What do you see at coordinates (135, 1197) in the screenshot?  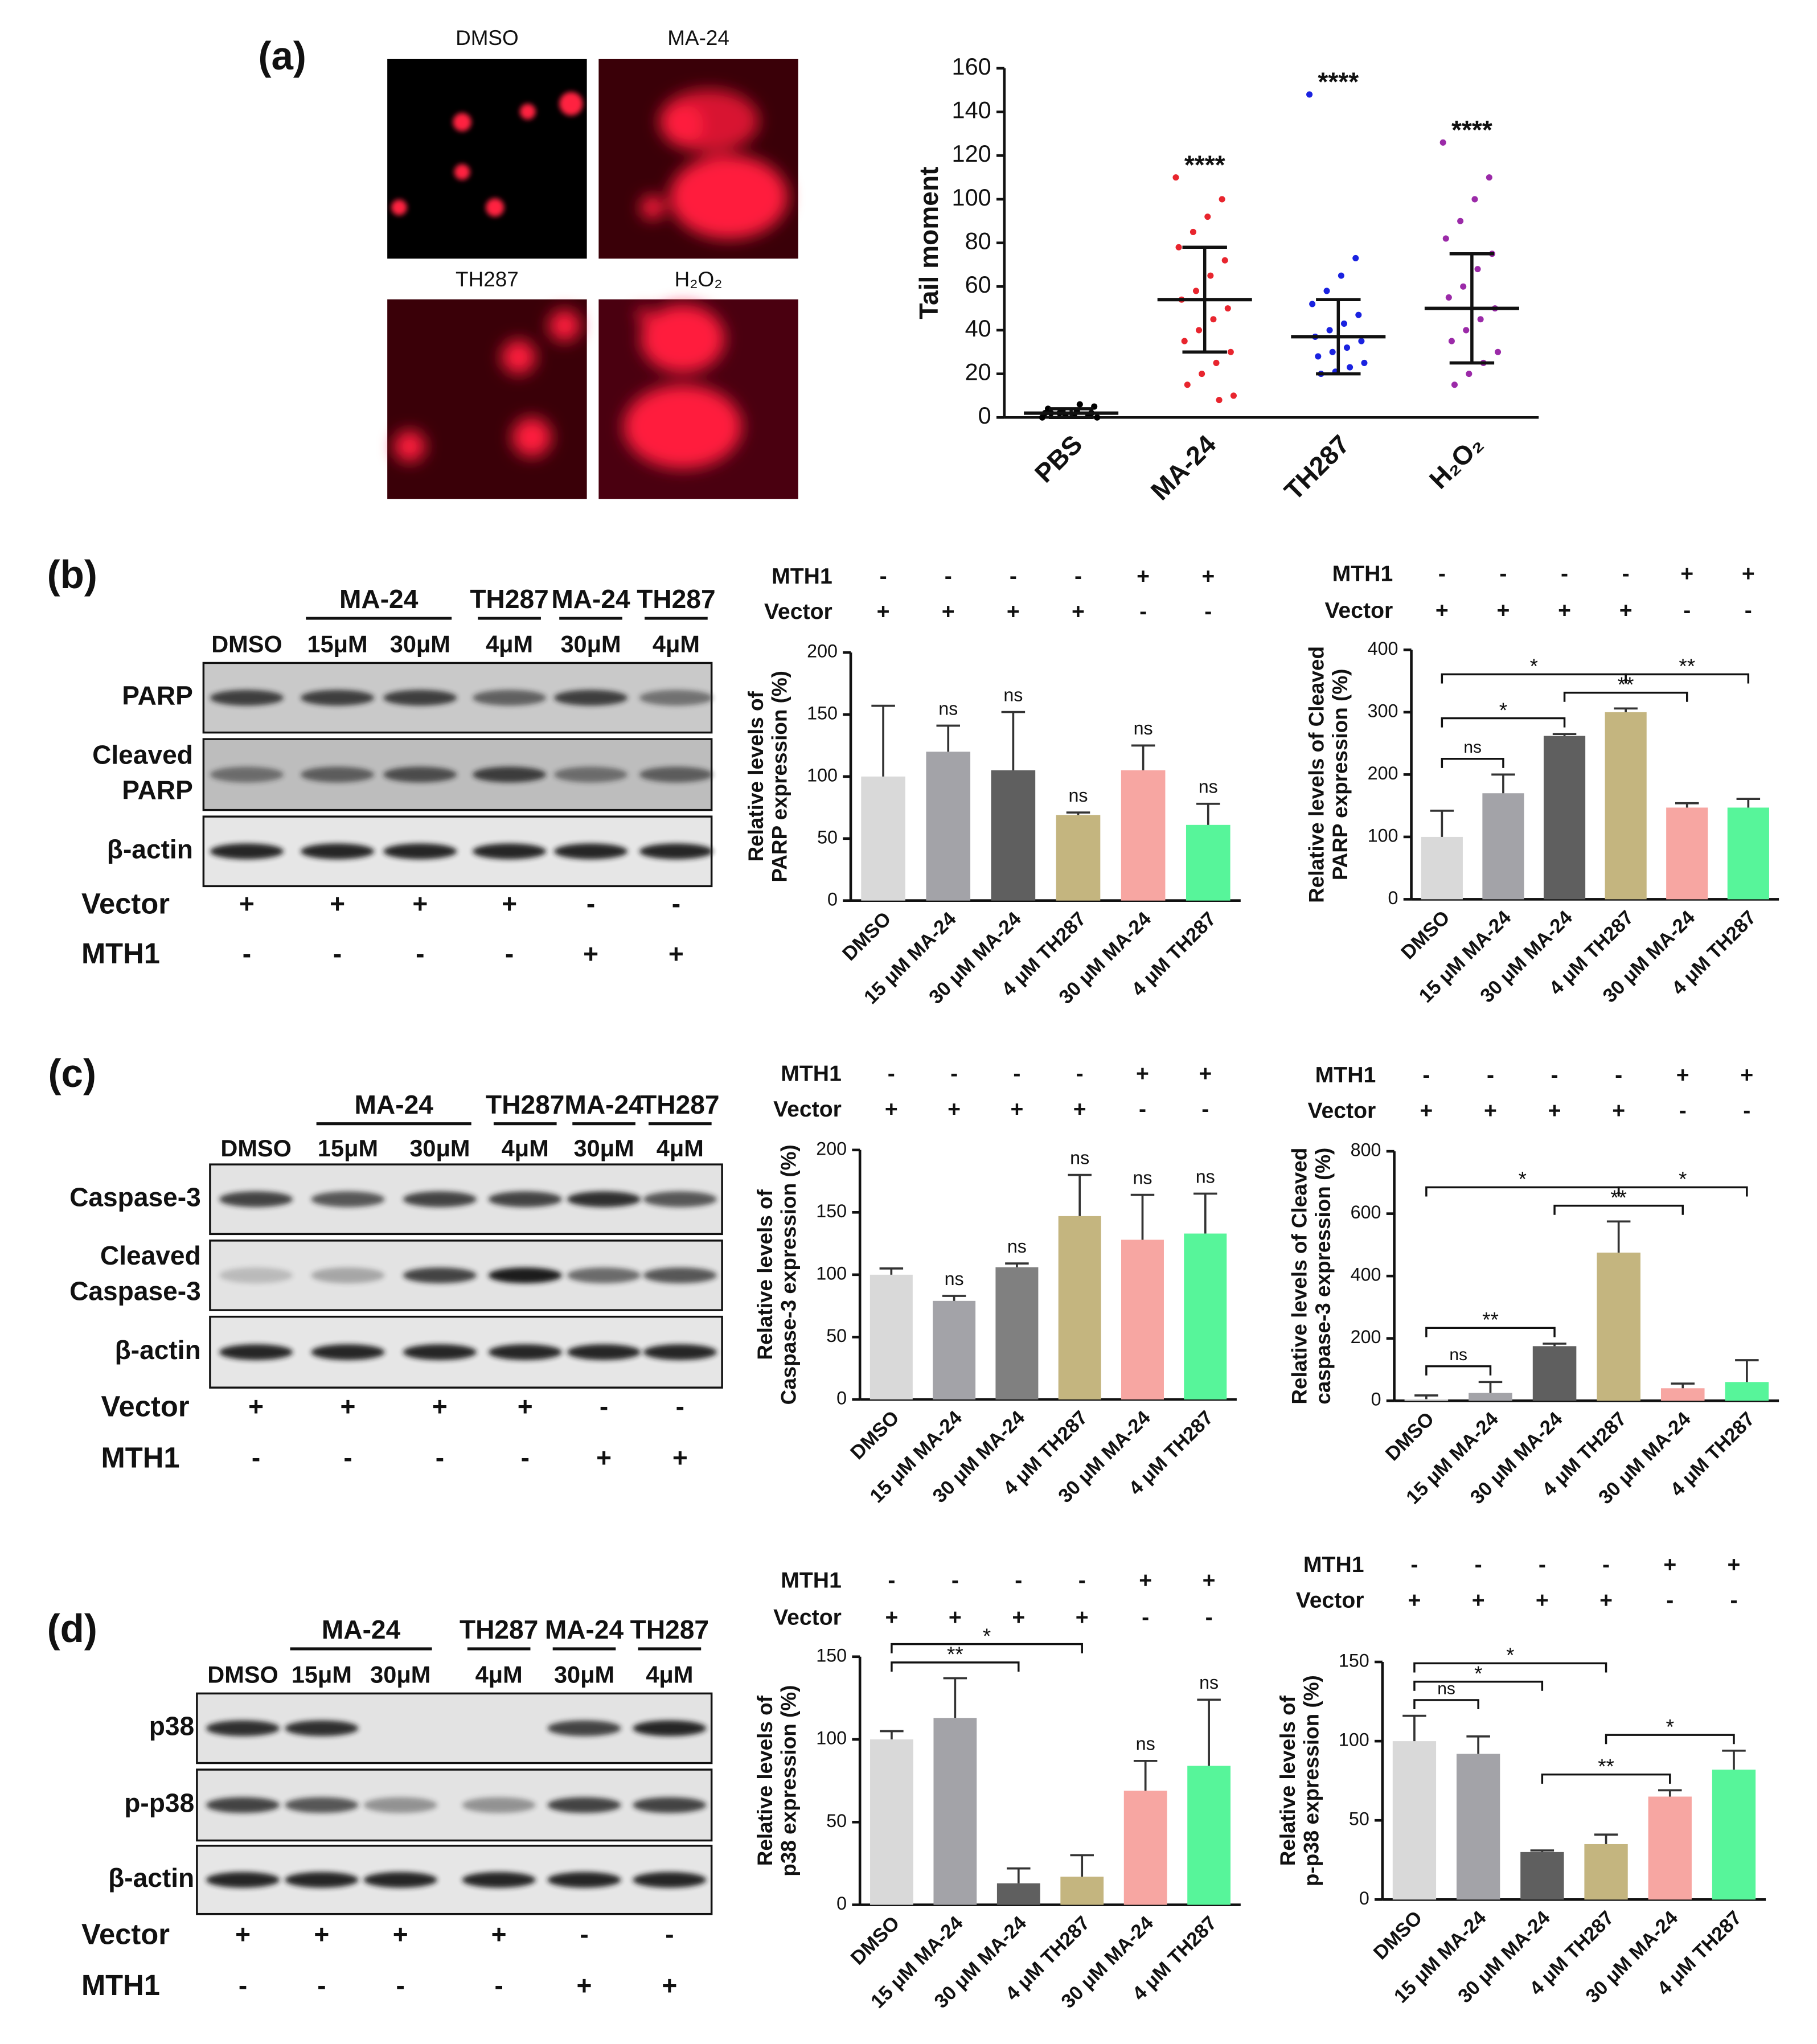 I see `blot-row-label: Caspase-3` at bounding box center [135, 1197].